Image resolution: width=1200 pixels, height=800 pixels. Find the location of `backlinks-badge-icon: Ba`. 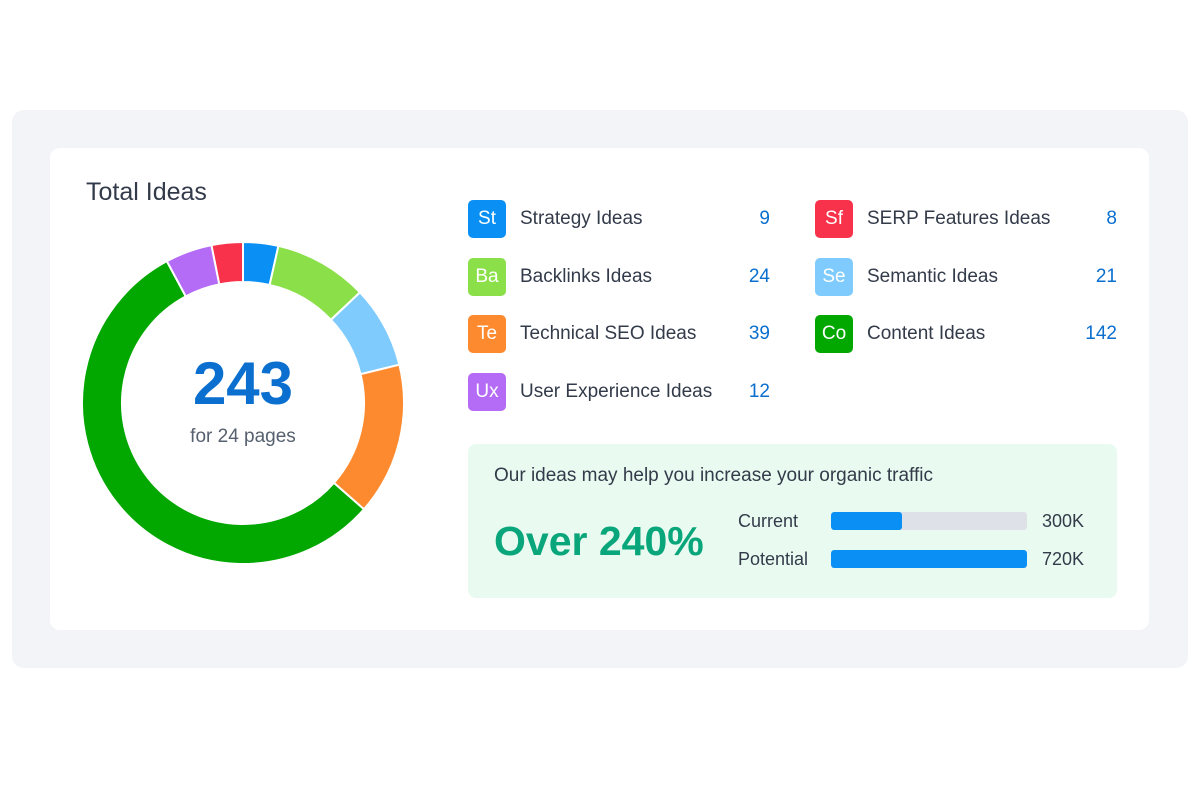

backlinks-badge-icon: Ba is located at coordinates (487, 277).